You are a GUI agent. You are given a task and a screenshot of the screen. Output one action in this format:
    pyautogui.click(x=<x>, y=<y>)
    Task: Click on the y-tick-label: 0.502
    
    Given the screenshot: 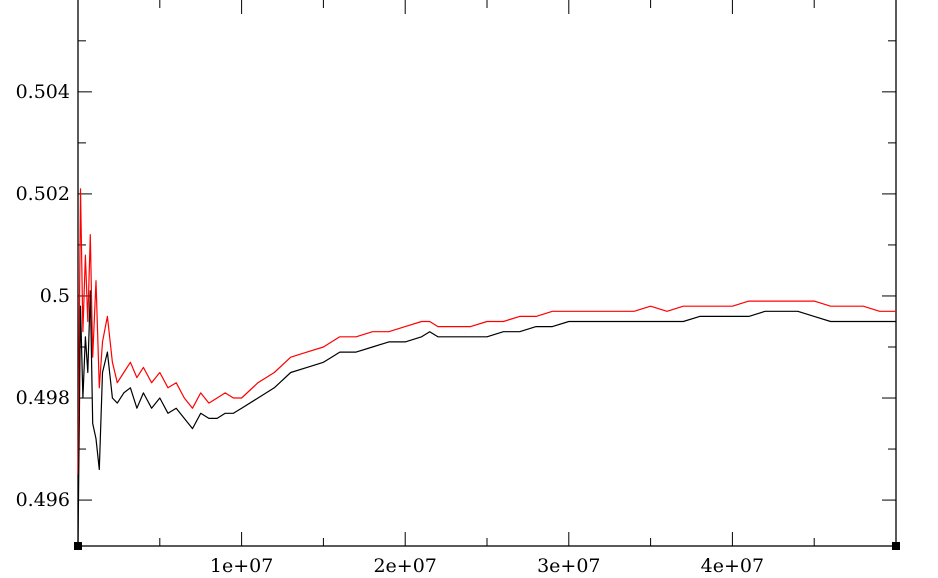 What is the action you would take?
    pyautogui.click(x=43, y=194)
    